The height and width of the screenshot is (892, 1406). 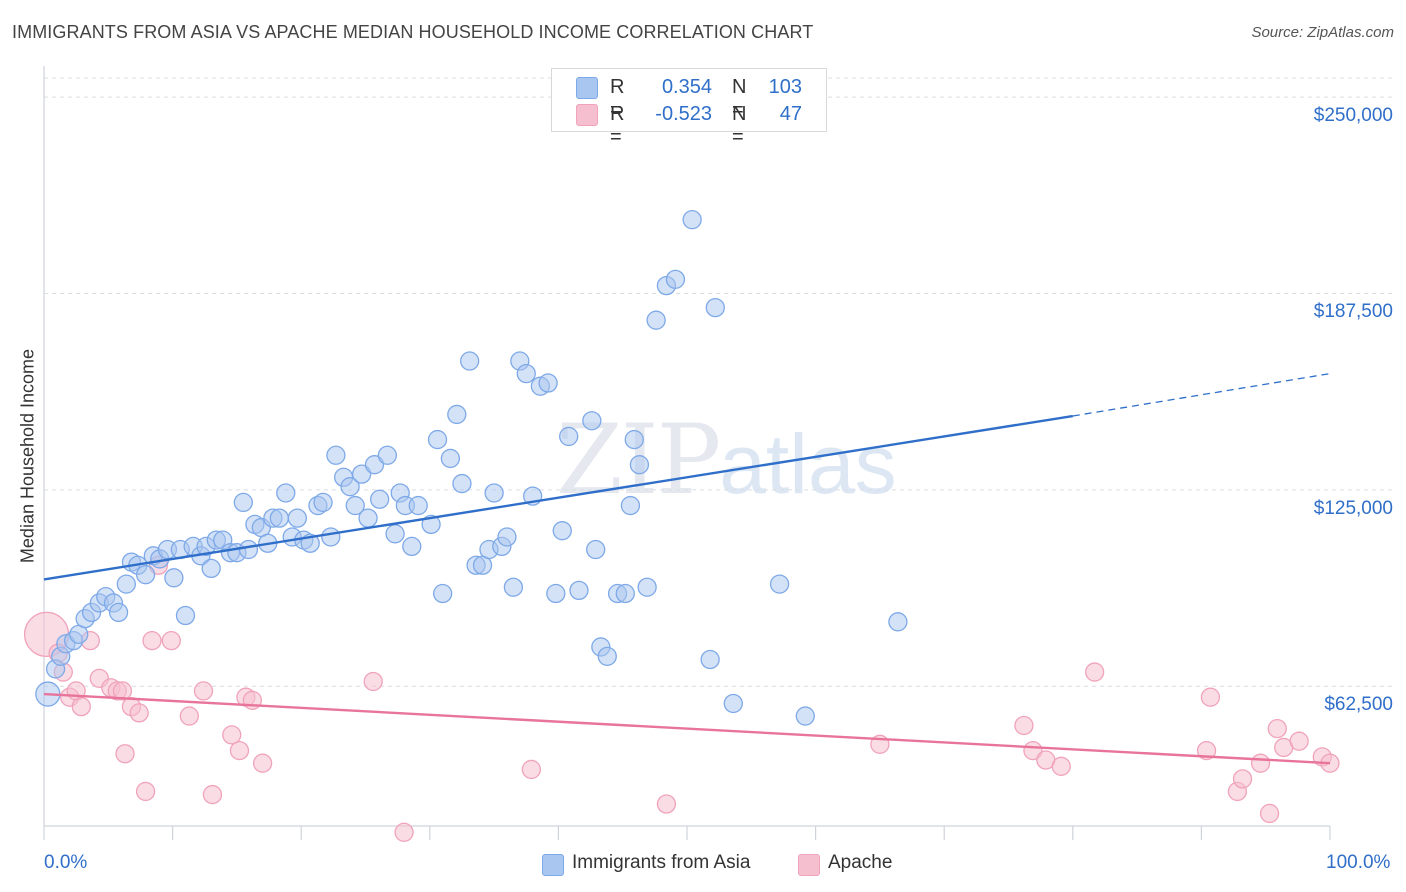 I want to click on series-swatch-asia, so click(x=587, y=88).